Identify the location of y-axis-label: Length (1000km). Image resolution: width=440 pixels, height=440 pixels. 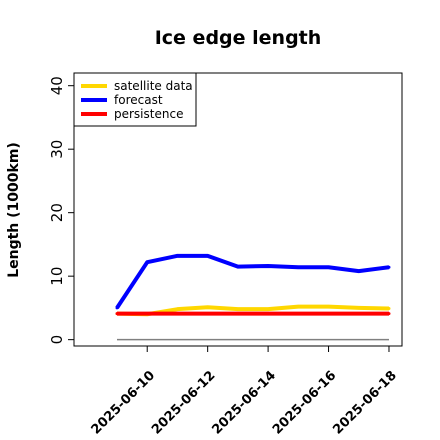
(14, 210).